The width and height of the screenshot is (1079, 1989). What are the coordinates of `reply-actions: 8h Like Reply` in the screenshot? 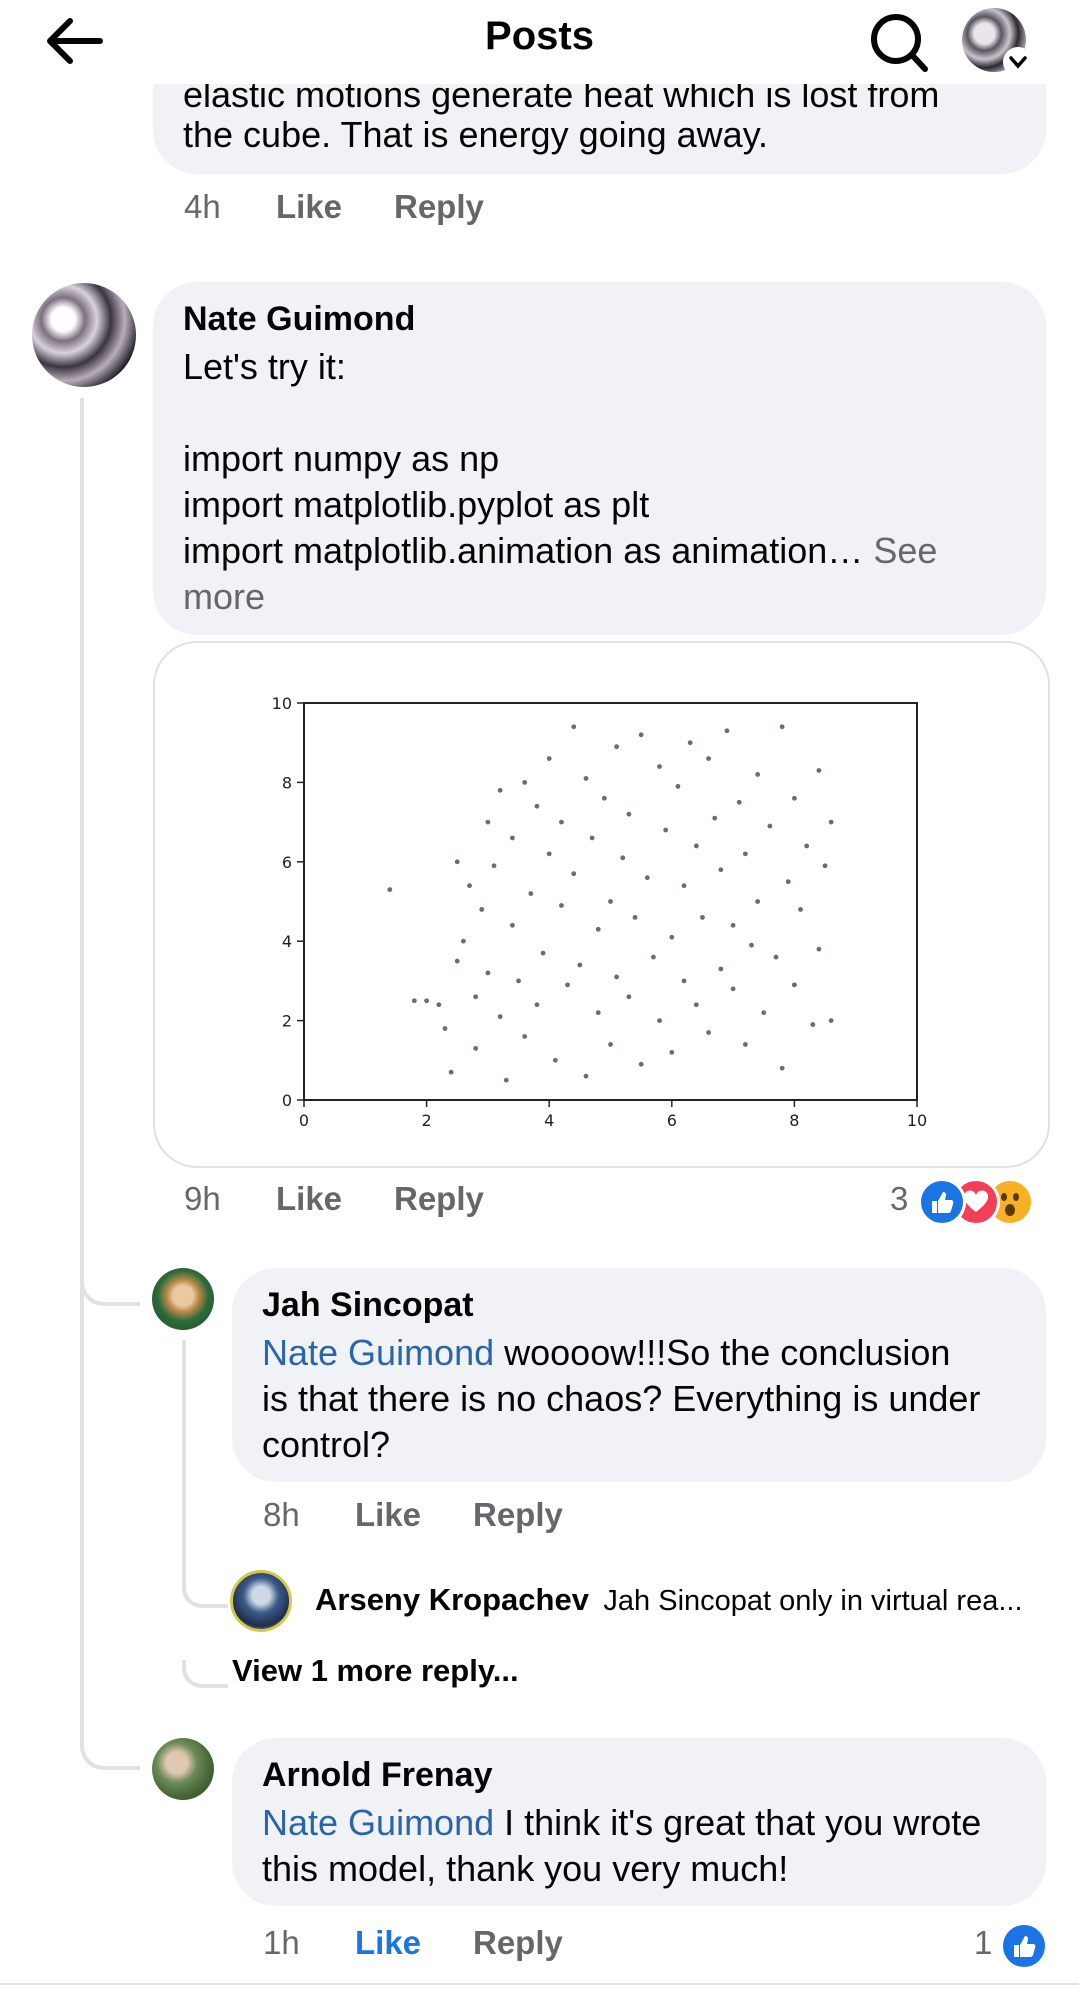 It's located at (539, 1518).